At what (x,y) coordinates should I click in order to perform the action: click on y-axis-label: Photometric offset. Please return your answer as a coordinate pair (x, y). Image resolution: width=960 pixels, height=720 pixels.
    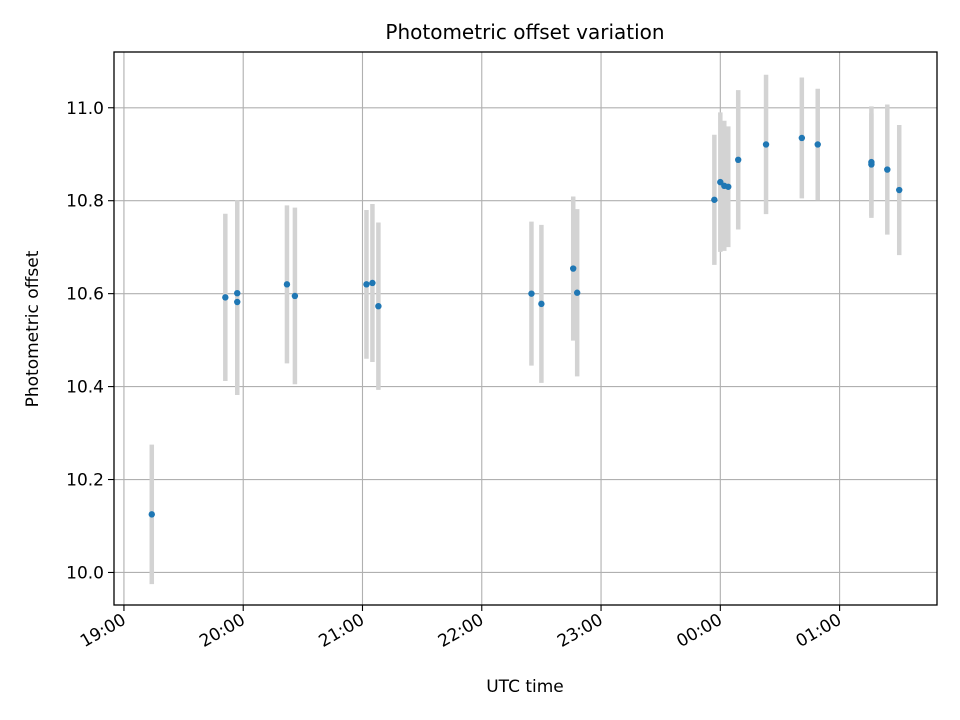
    Looking at the image, I should click on (33, 328).